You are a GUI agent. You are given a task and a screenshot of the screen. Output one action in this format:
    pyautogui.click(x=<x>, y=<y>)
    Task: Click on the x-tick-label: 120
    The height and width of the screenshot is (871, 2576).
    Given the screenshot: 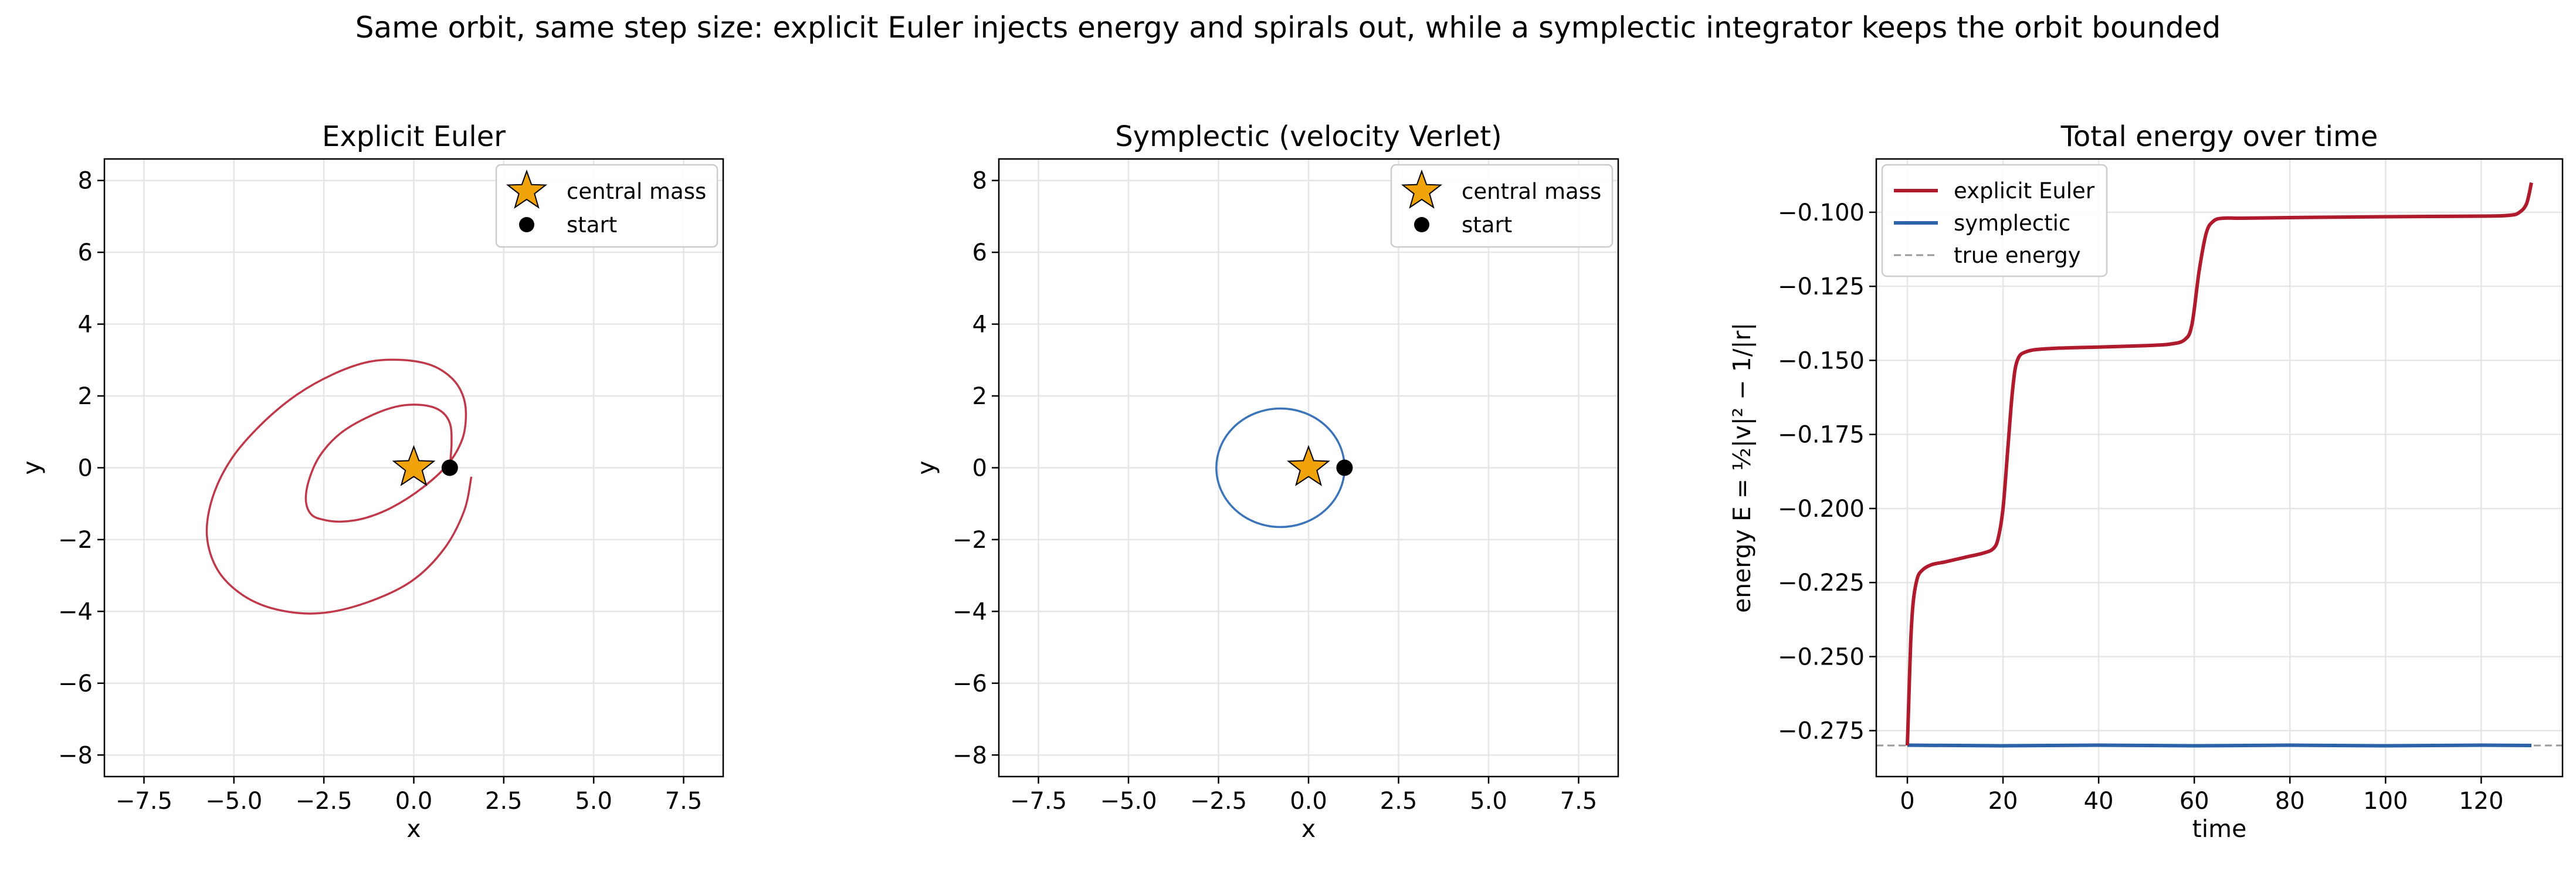 What is the action you would take?
    pyautogui.click(x=2481, y=802)
    